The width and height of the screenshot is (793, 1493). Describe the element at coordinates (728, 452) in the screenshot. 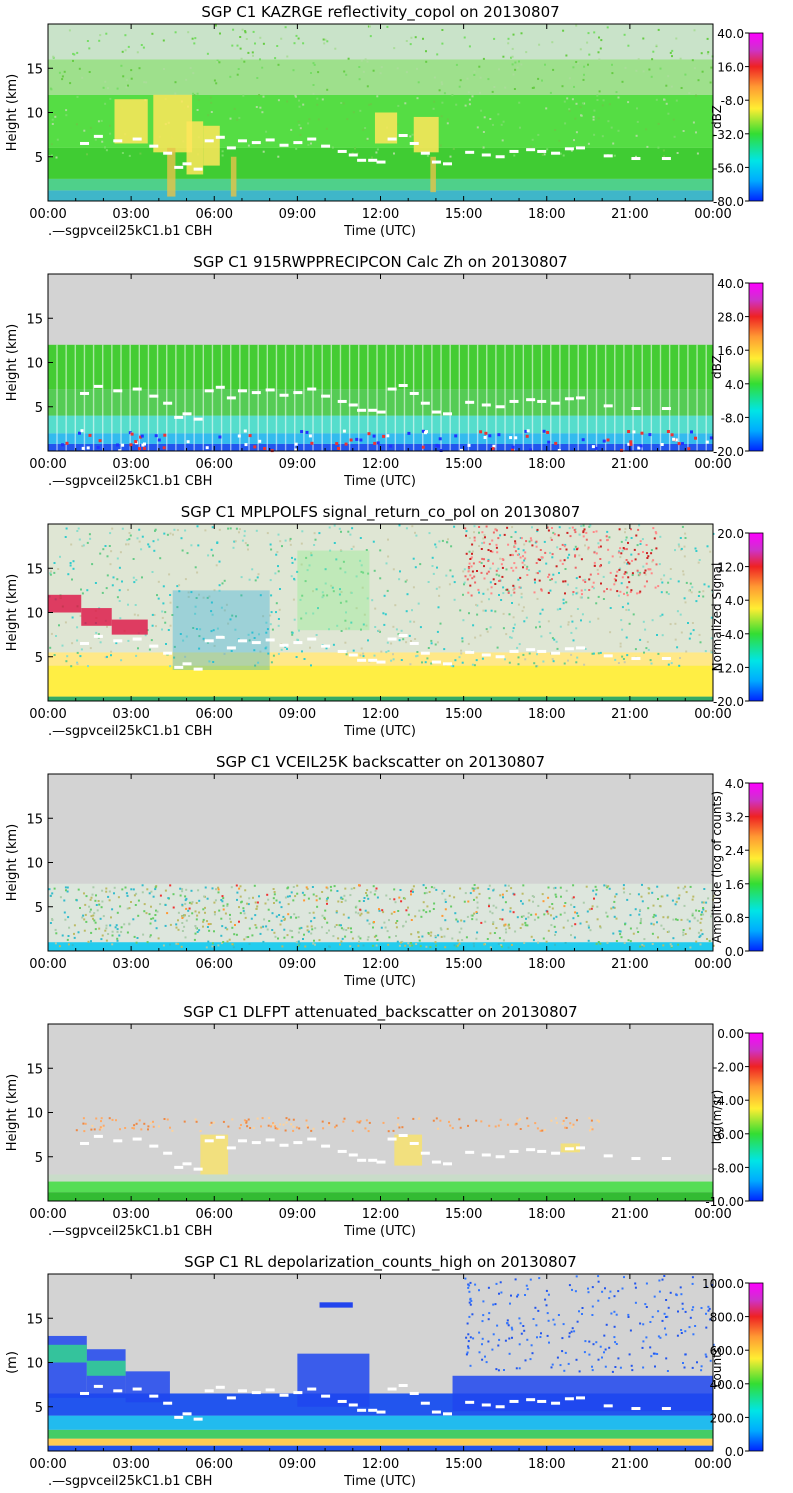

I see `colorbar-tick-label: -20.0` at that location.